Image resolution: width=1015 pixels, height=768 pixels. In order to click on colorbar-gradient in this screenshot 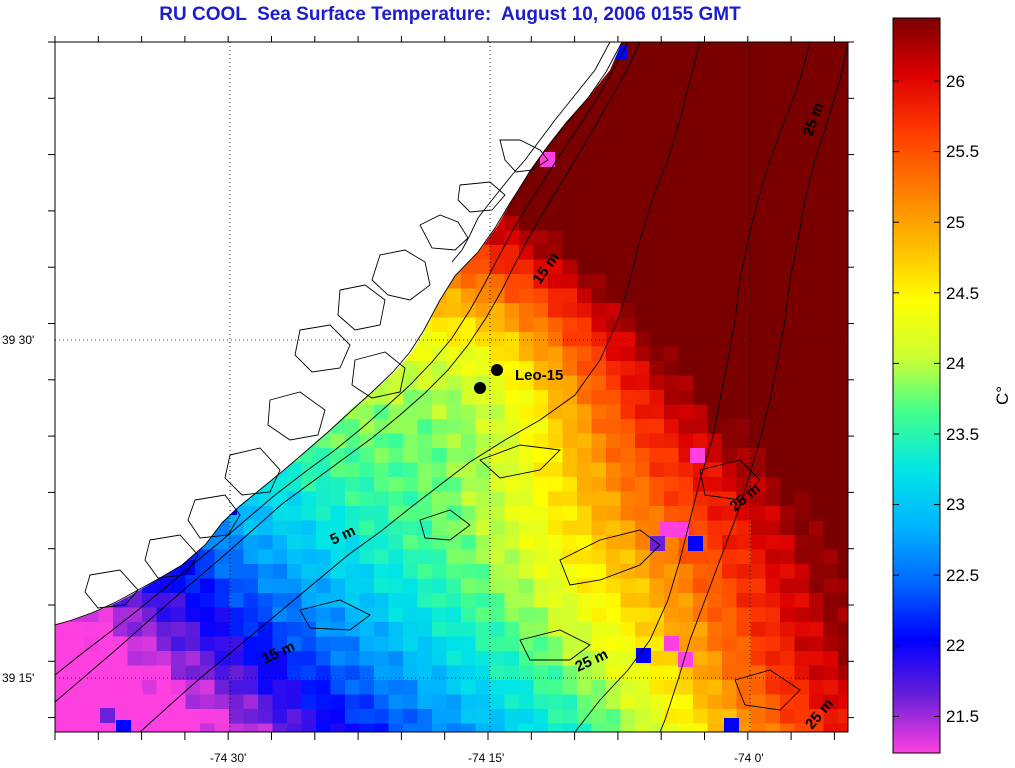, I will do `click(916, 385)`.